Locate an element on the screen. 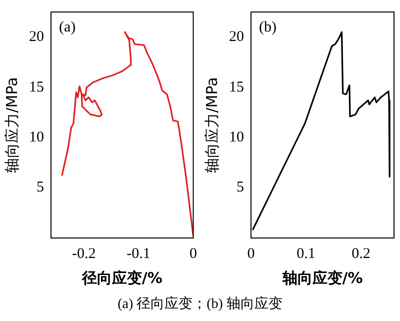  x-tick-label: -0.2 is located at coordinates (84, 254).